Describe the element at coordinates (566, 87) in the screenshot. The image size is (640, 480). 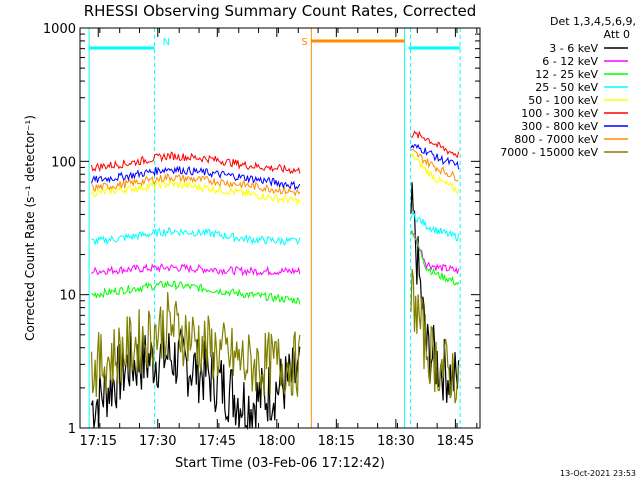
I see `legend-label-3: 25 - 50 keV` at that location.